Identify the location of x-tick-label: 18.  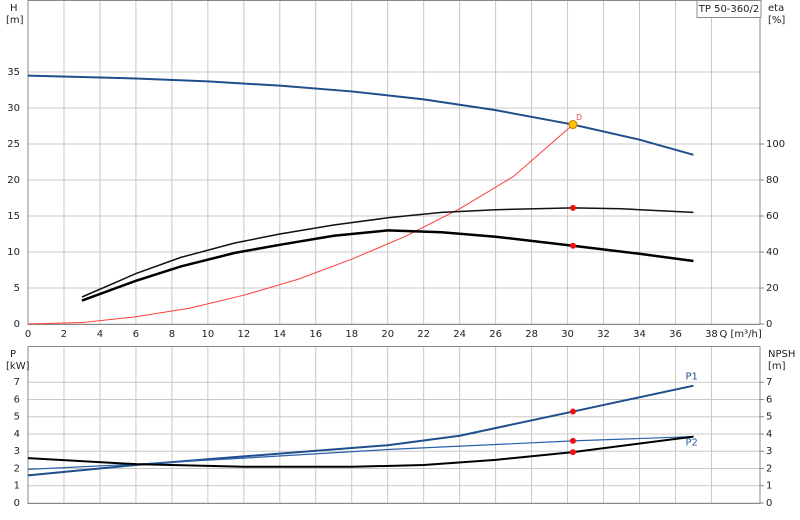
(351, 334).